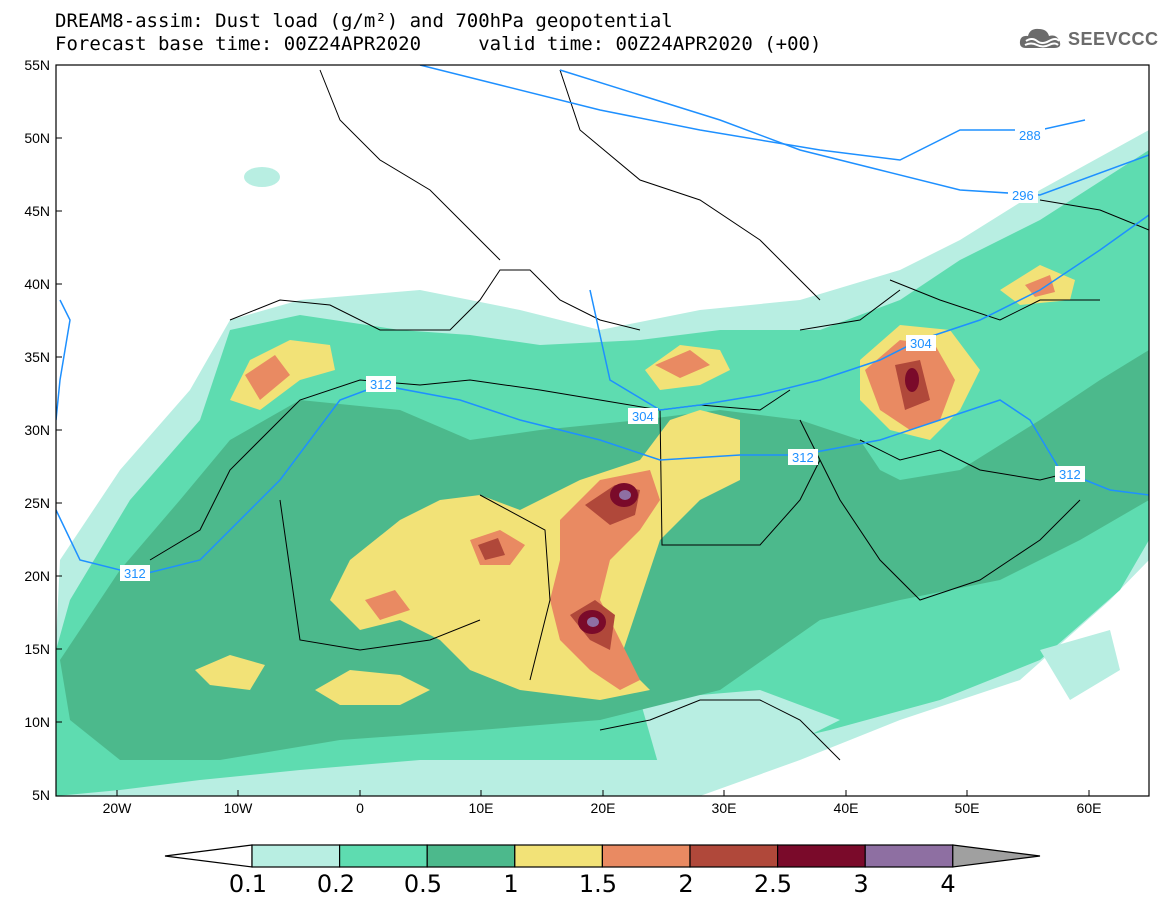  Describe the element at coordinates (37, 211) in the screenshot. I see `lat-label-45n: 45N` at that location.